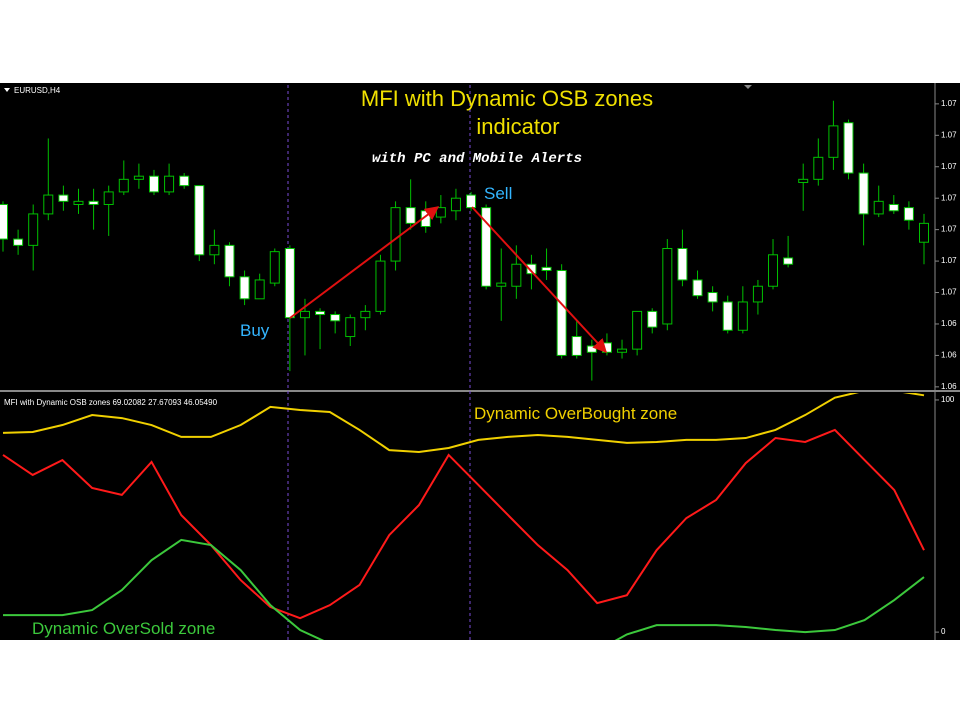  Describe the element at coordinates (539, 280) in the screenshot. I see `sell-arrow` at that location.